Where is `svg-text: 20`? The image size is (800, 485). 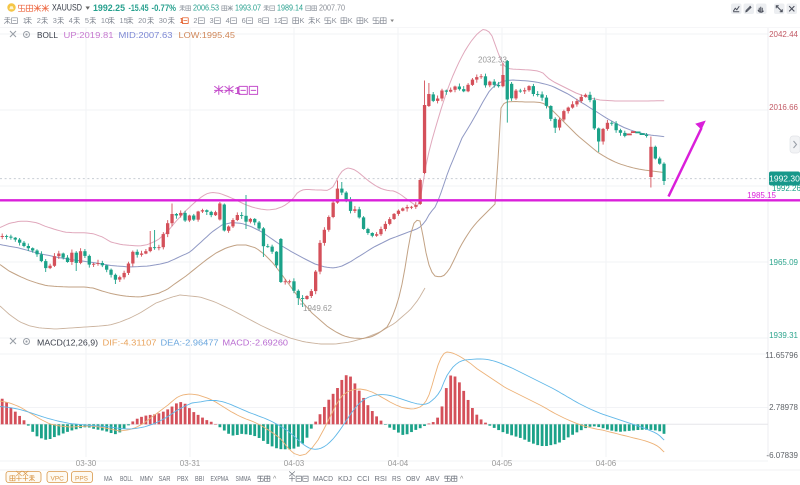 svg-text: 20 is located at coordinates (142, 20).